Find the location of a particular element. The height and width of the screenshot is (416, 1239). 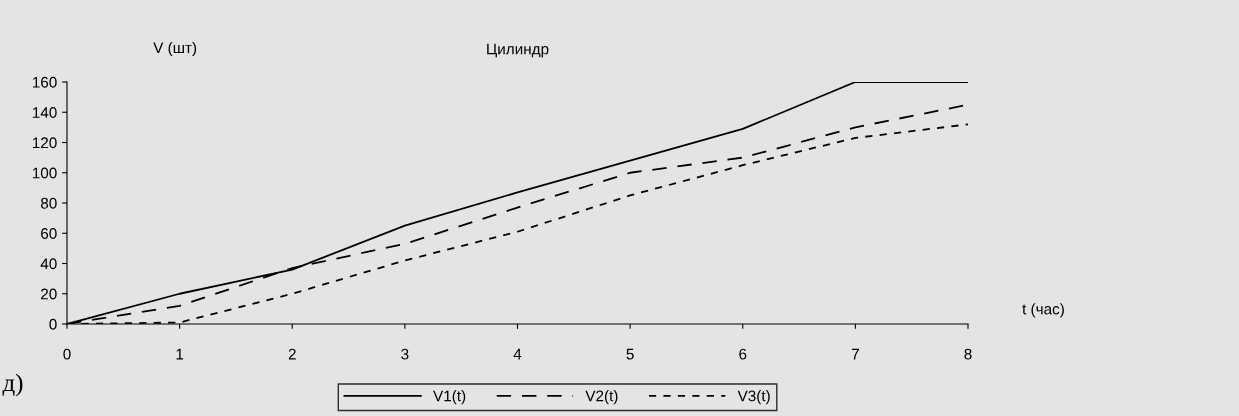

y-tick-label: 160 is located at coordinates (44, 82).